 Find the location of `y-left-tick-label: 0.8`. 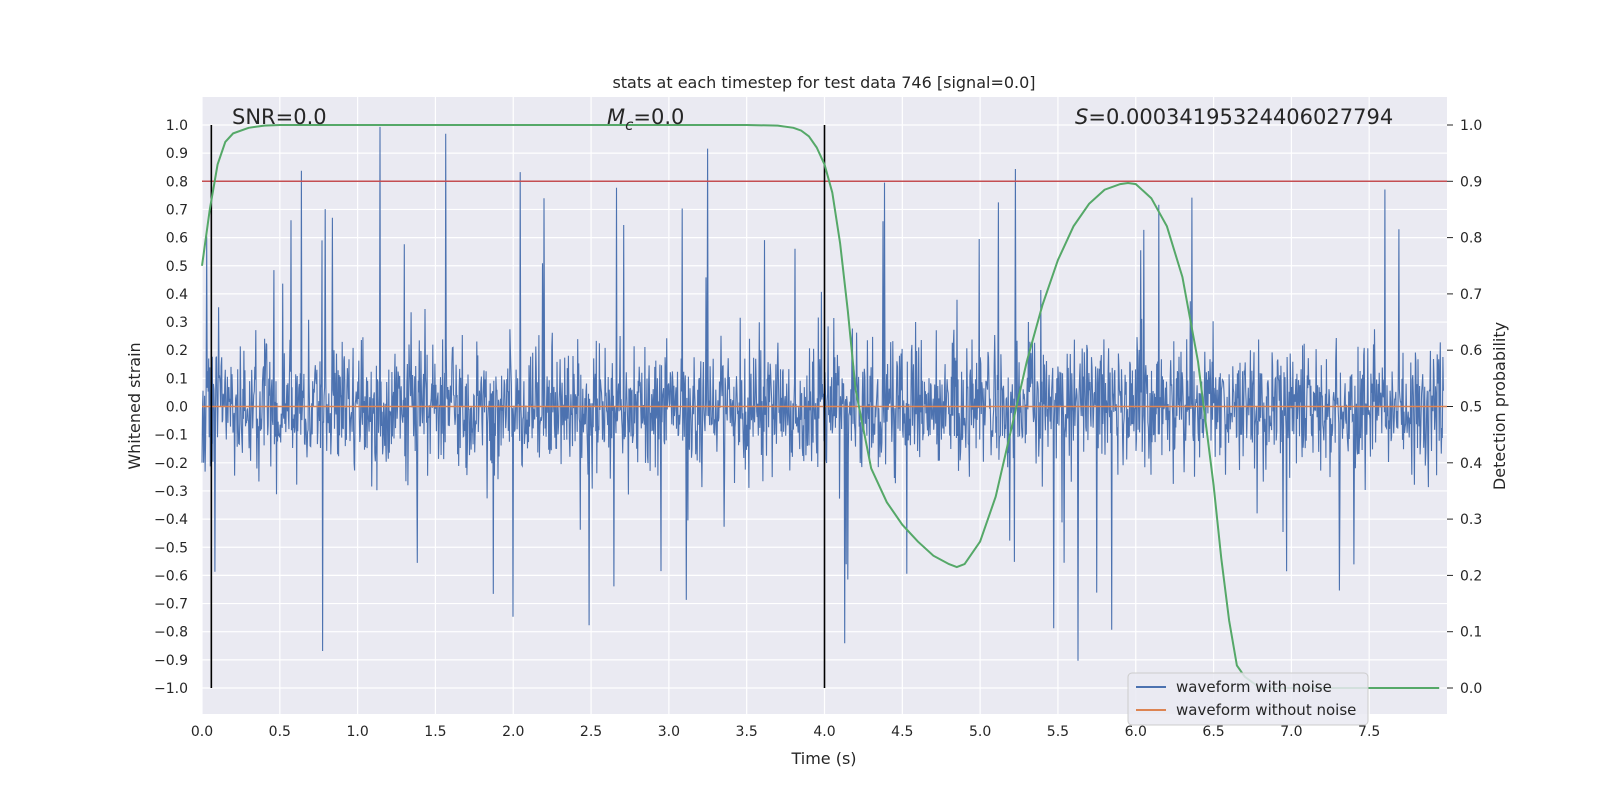

y-left-tick-label: 0.8 is located at coordinates (177, 182).